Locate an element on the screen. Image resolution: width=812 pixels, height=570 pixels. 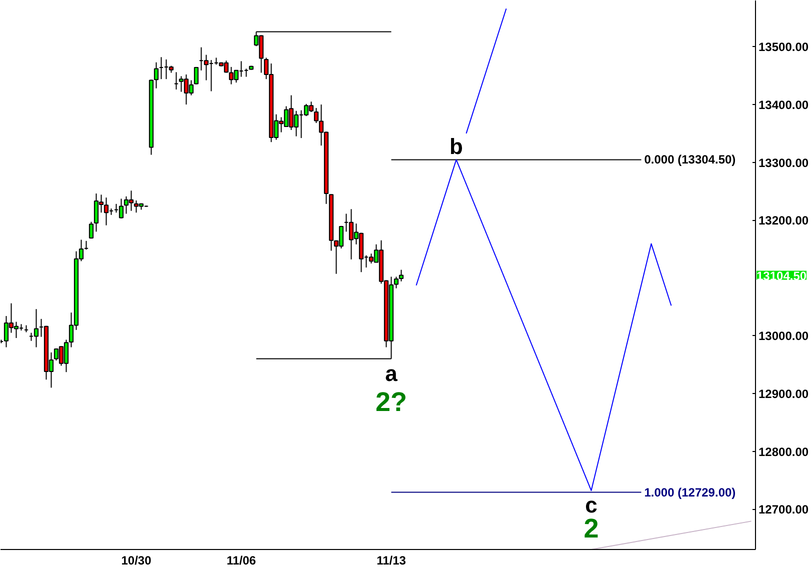
y-tick-label: 12700.00 is located at coordinates (783, 509).